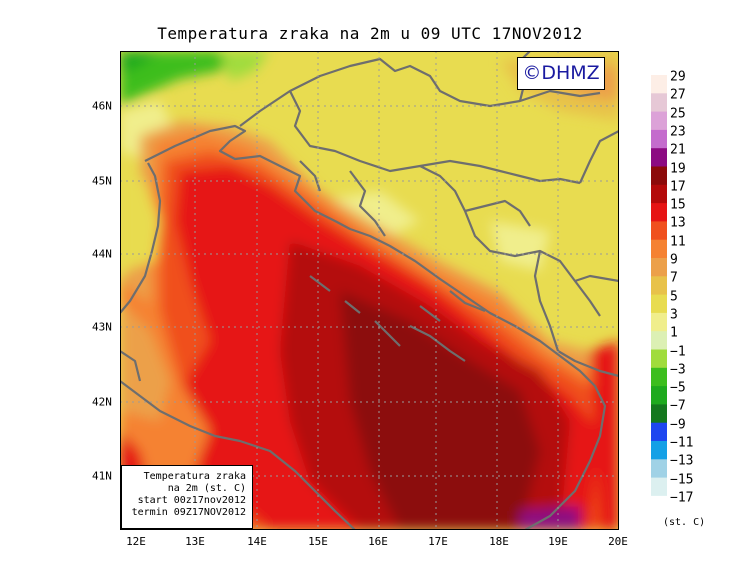 The width and height of the screenshot is (740, 582). What do you see at coordinates (420, 92) in the screenshot?
I see `border-north` at bounding box center [420, 92].